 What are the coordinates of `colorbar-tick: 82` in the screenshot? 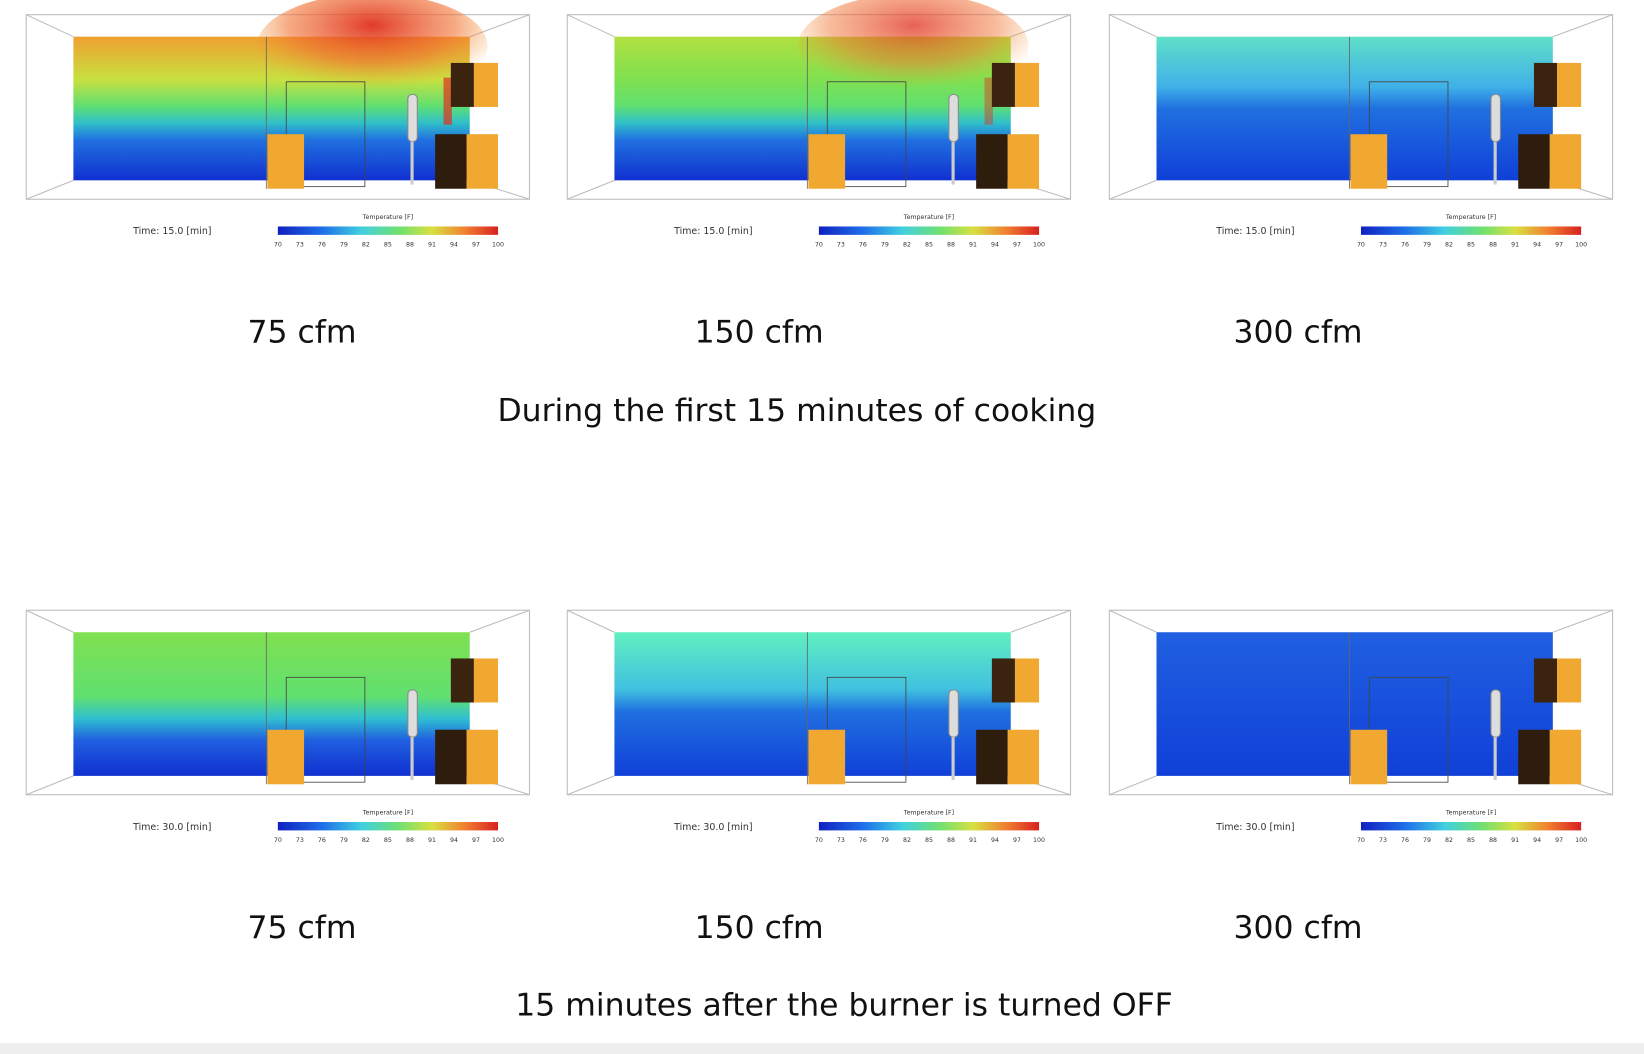 It's located at (907, 244).